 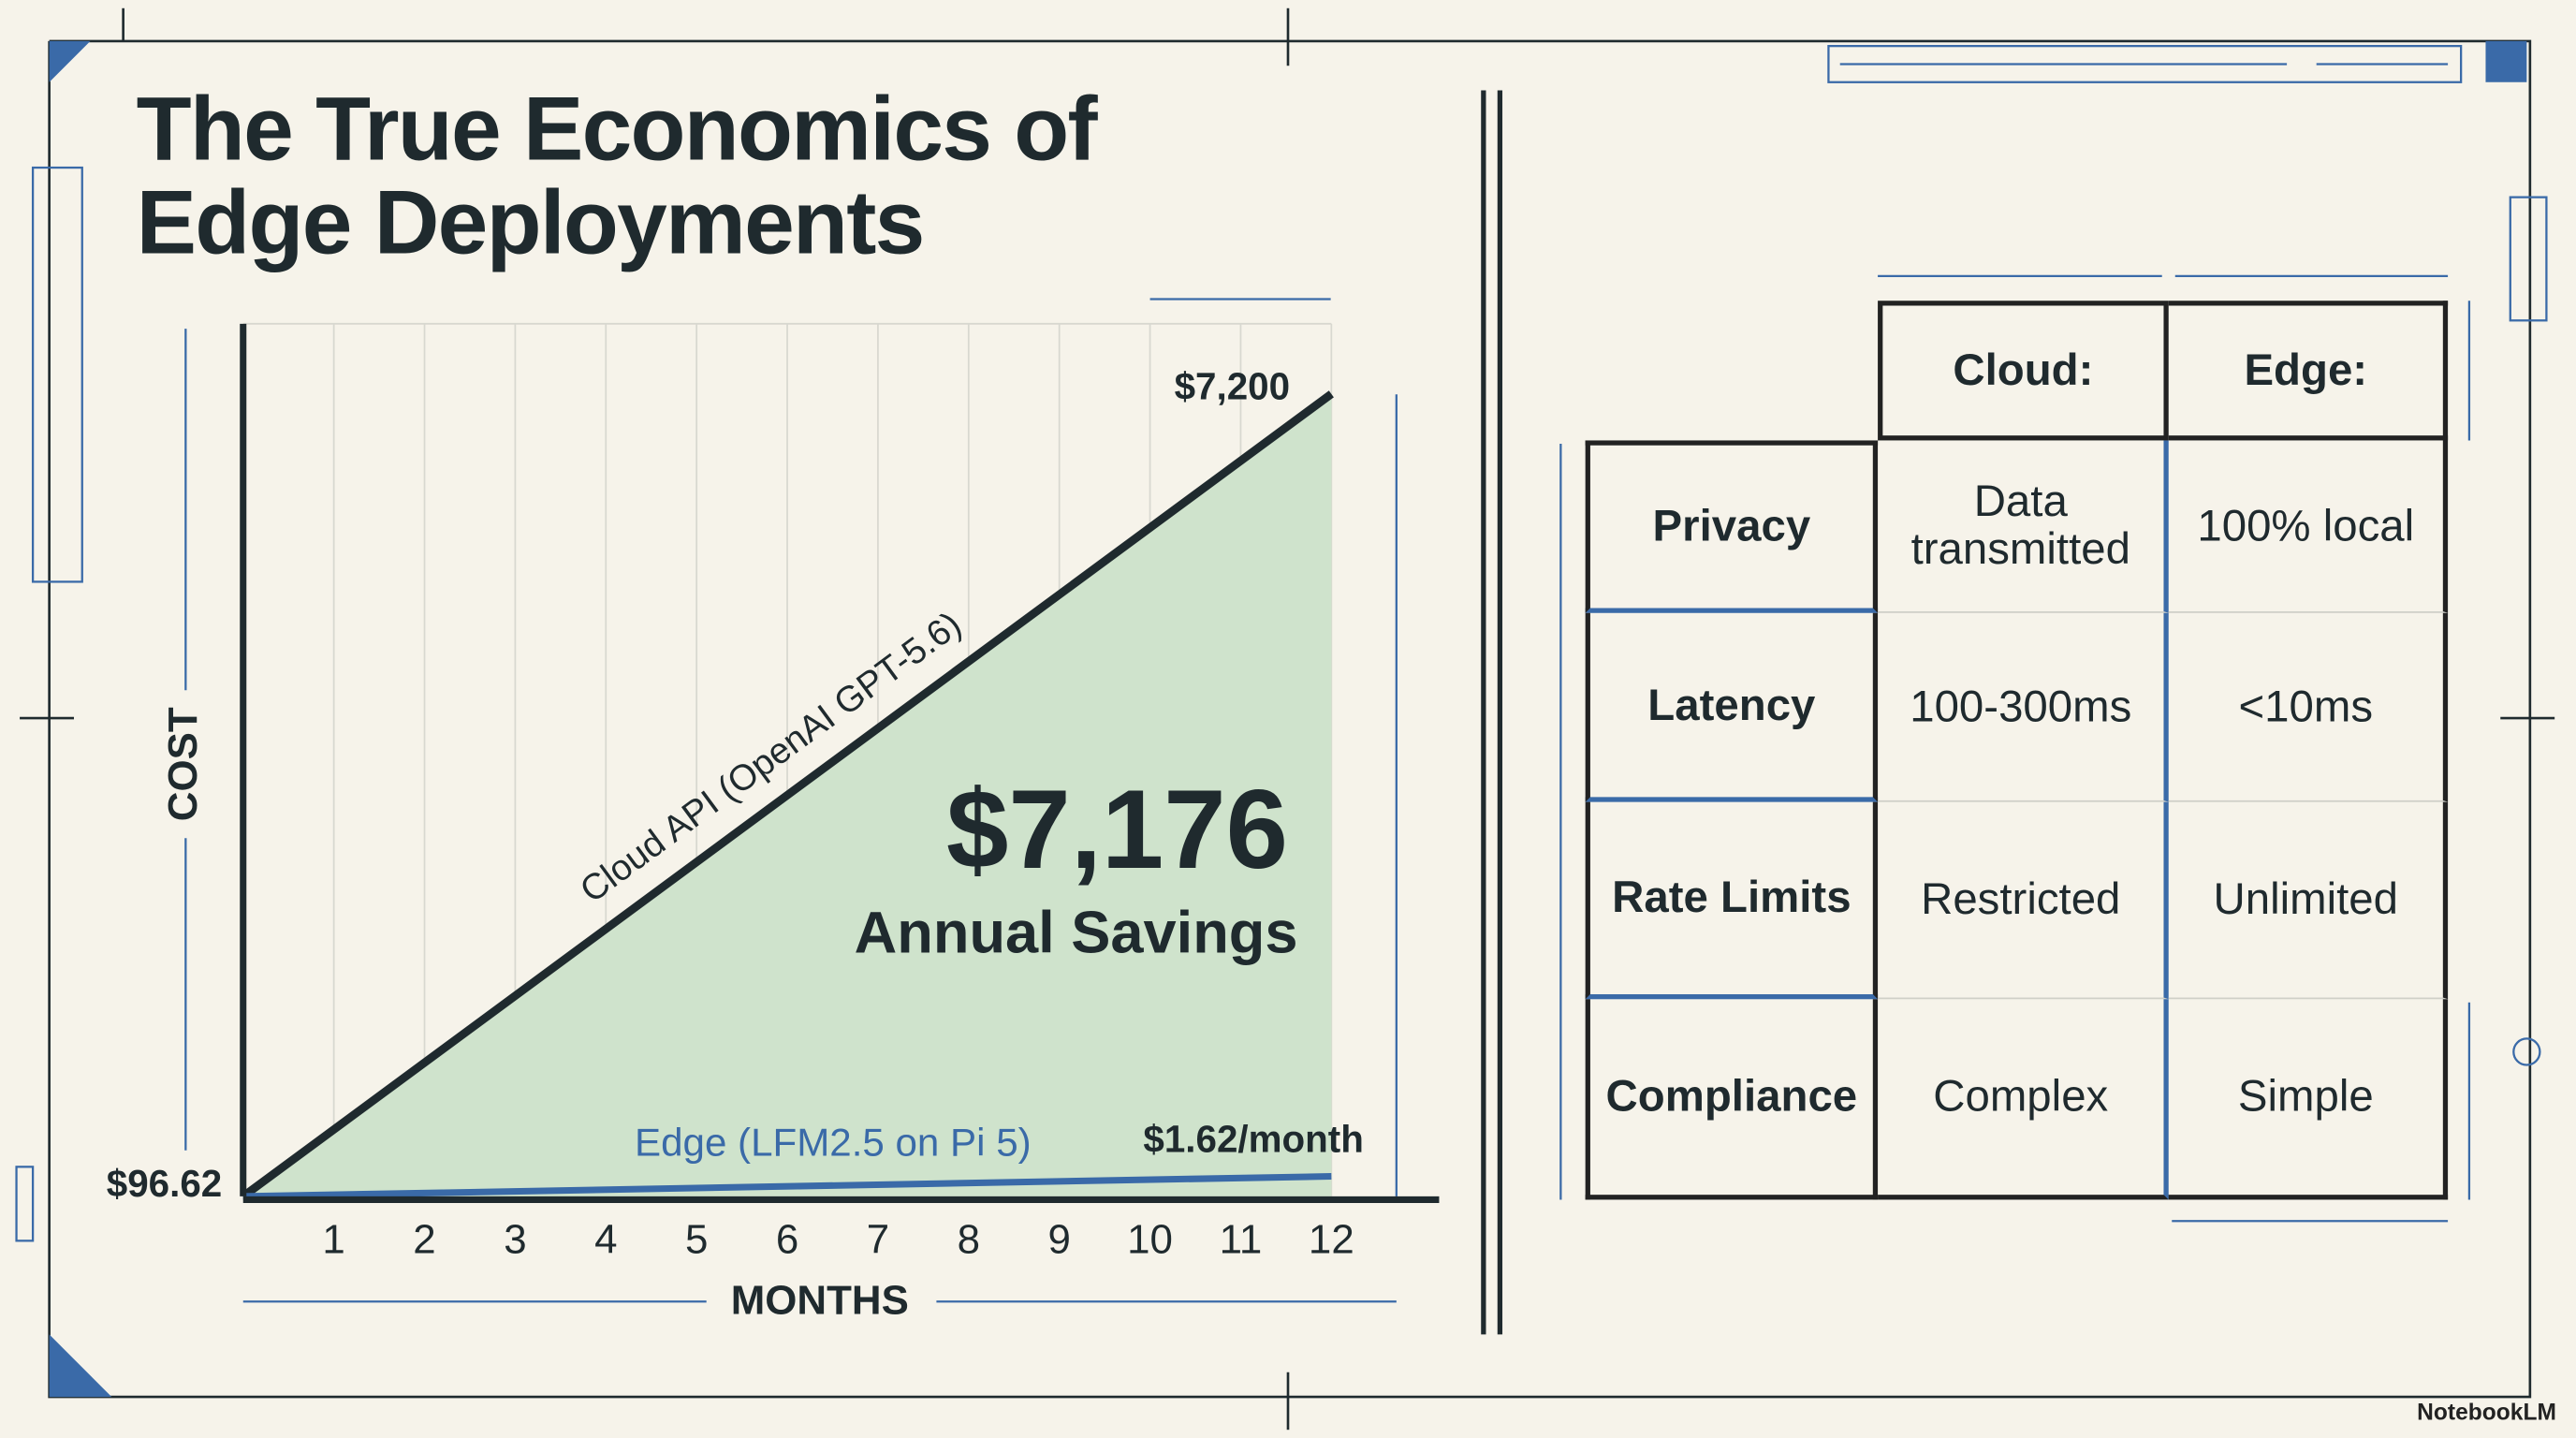 I want to click on series-label: Edge (LFM2.5 on Pi 5), so click(x=833, y=1143).